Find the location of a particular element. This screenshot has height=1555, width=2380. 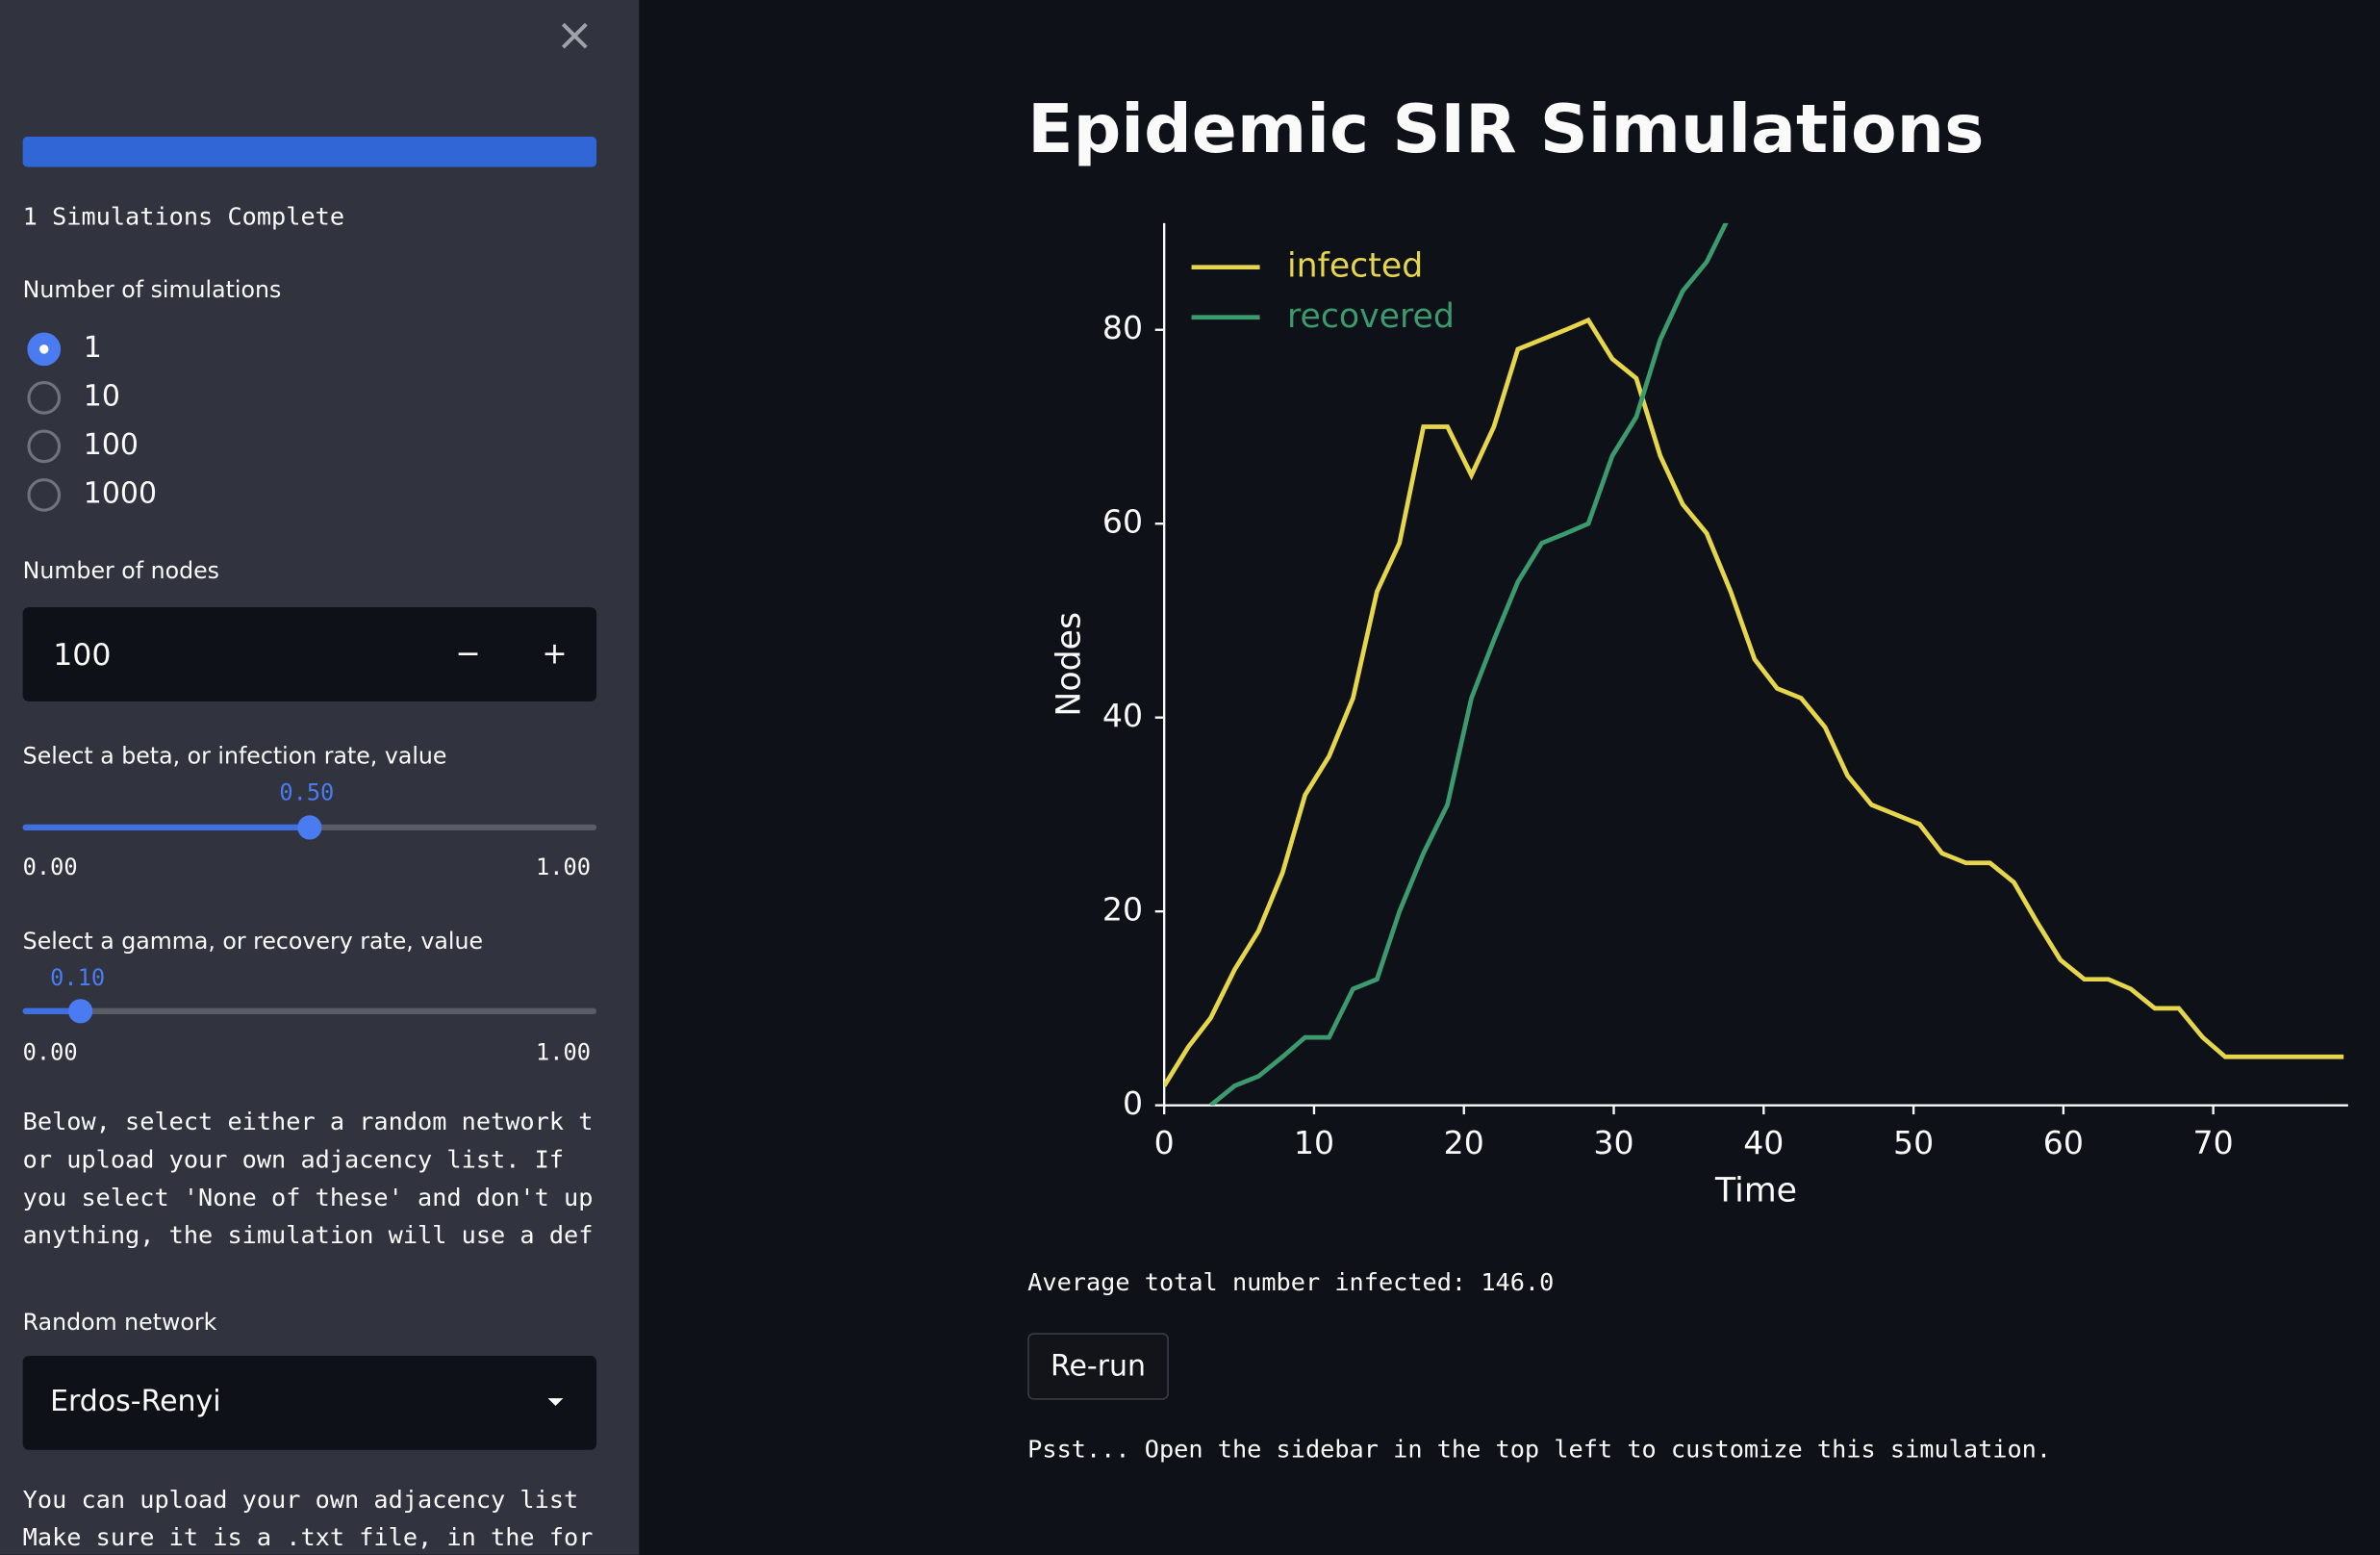

legend-label: infected is located at coordinates (1355, 266).